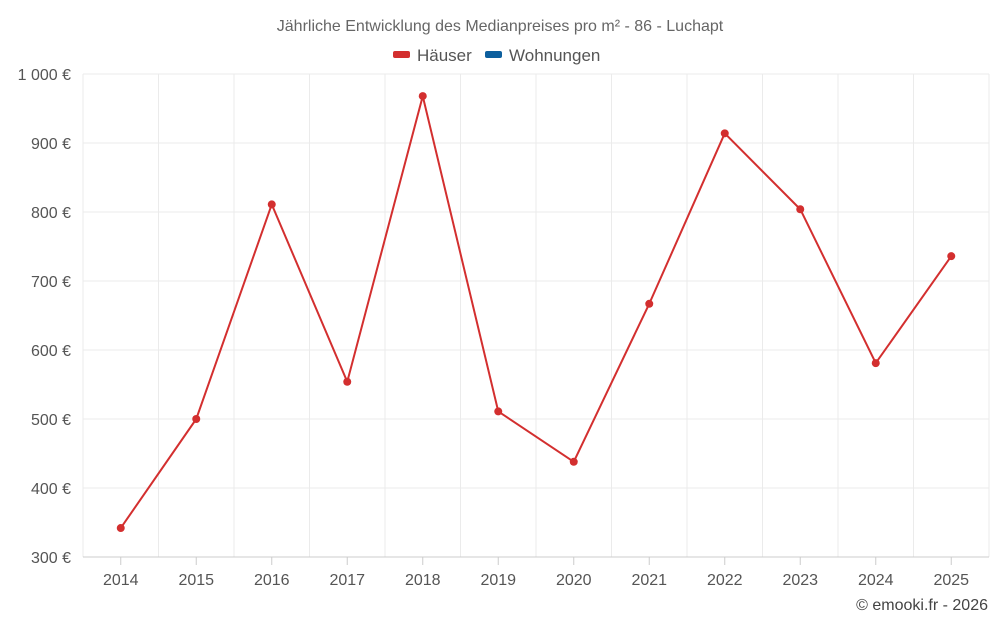  I want to click on x-tick-label: 2021, so click(649, 580).